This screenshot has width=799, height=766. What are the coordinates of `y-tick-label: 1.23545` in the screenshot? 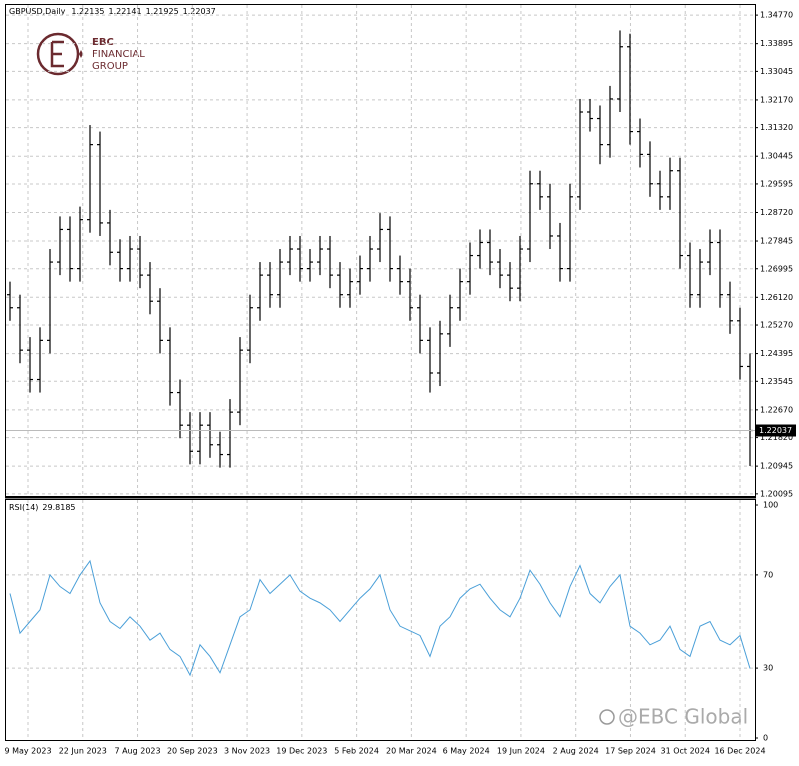 It's located at (776, 381).